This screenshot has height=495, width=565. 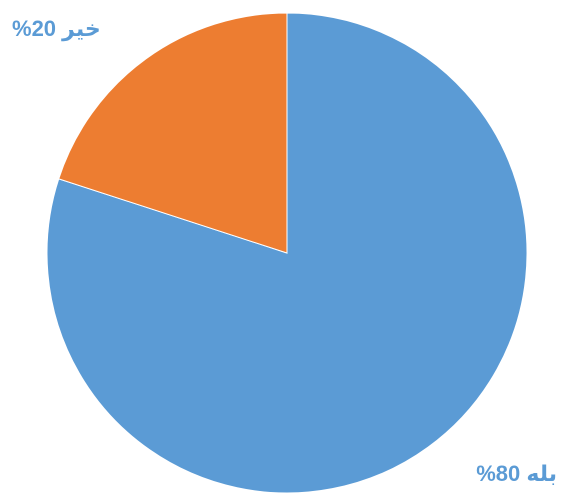 I want to click on slice-label-yes-name: بله, so click(x=541, y=473).